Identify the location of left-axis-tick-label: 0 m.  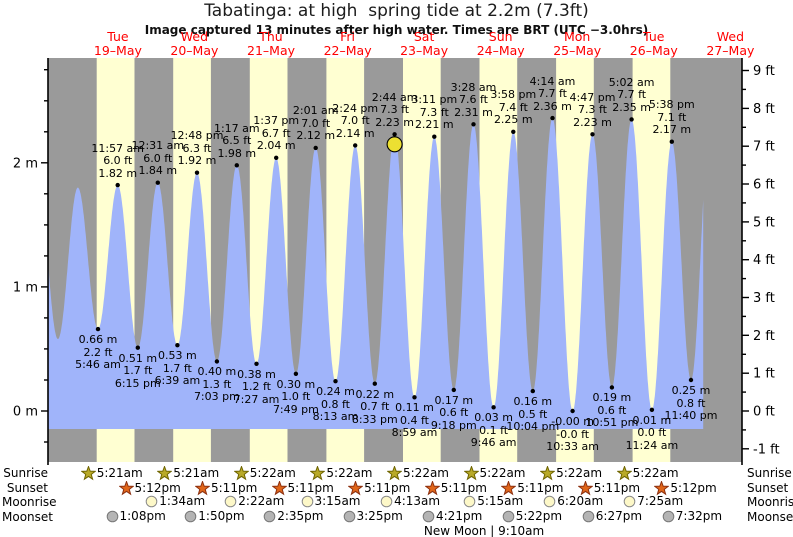
(25, 412).